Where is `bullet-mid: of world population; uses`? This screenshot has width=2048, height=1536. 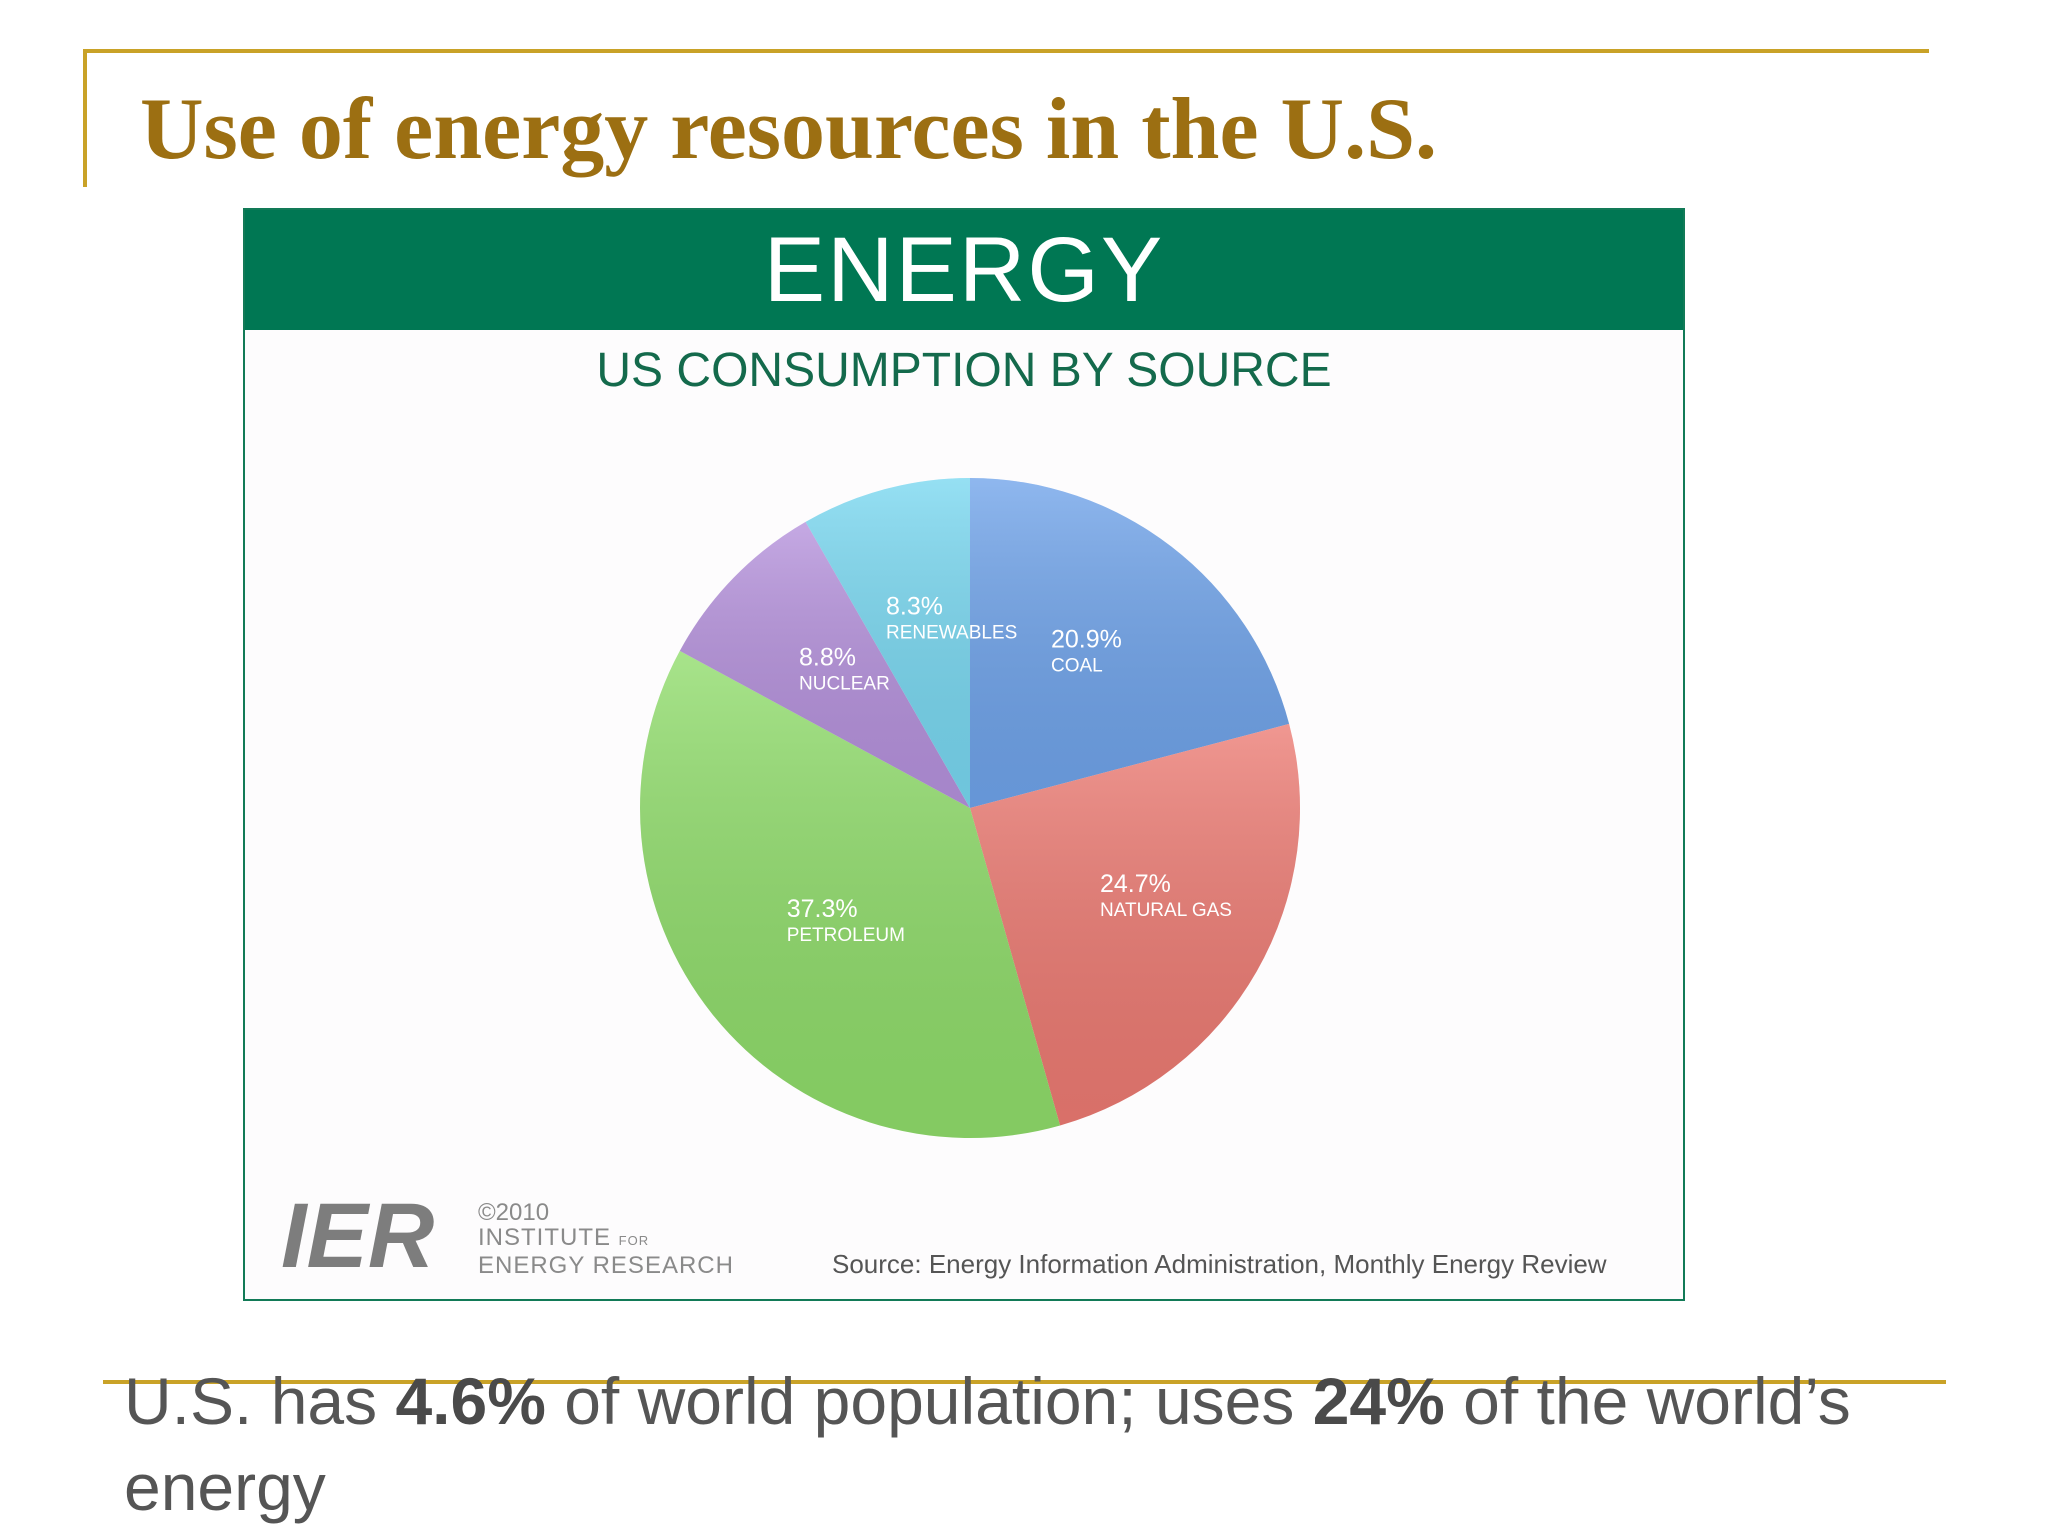
bullet-mid: of world population; uses is located at coordinates (929, 1401).